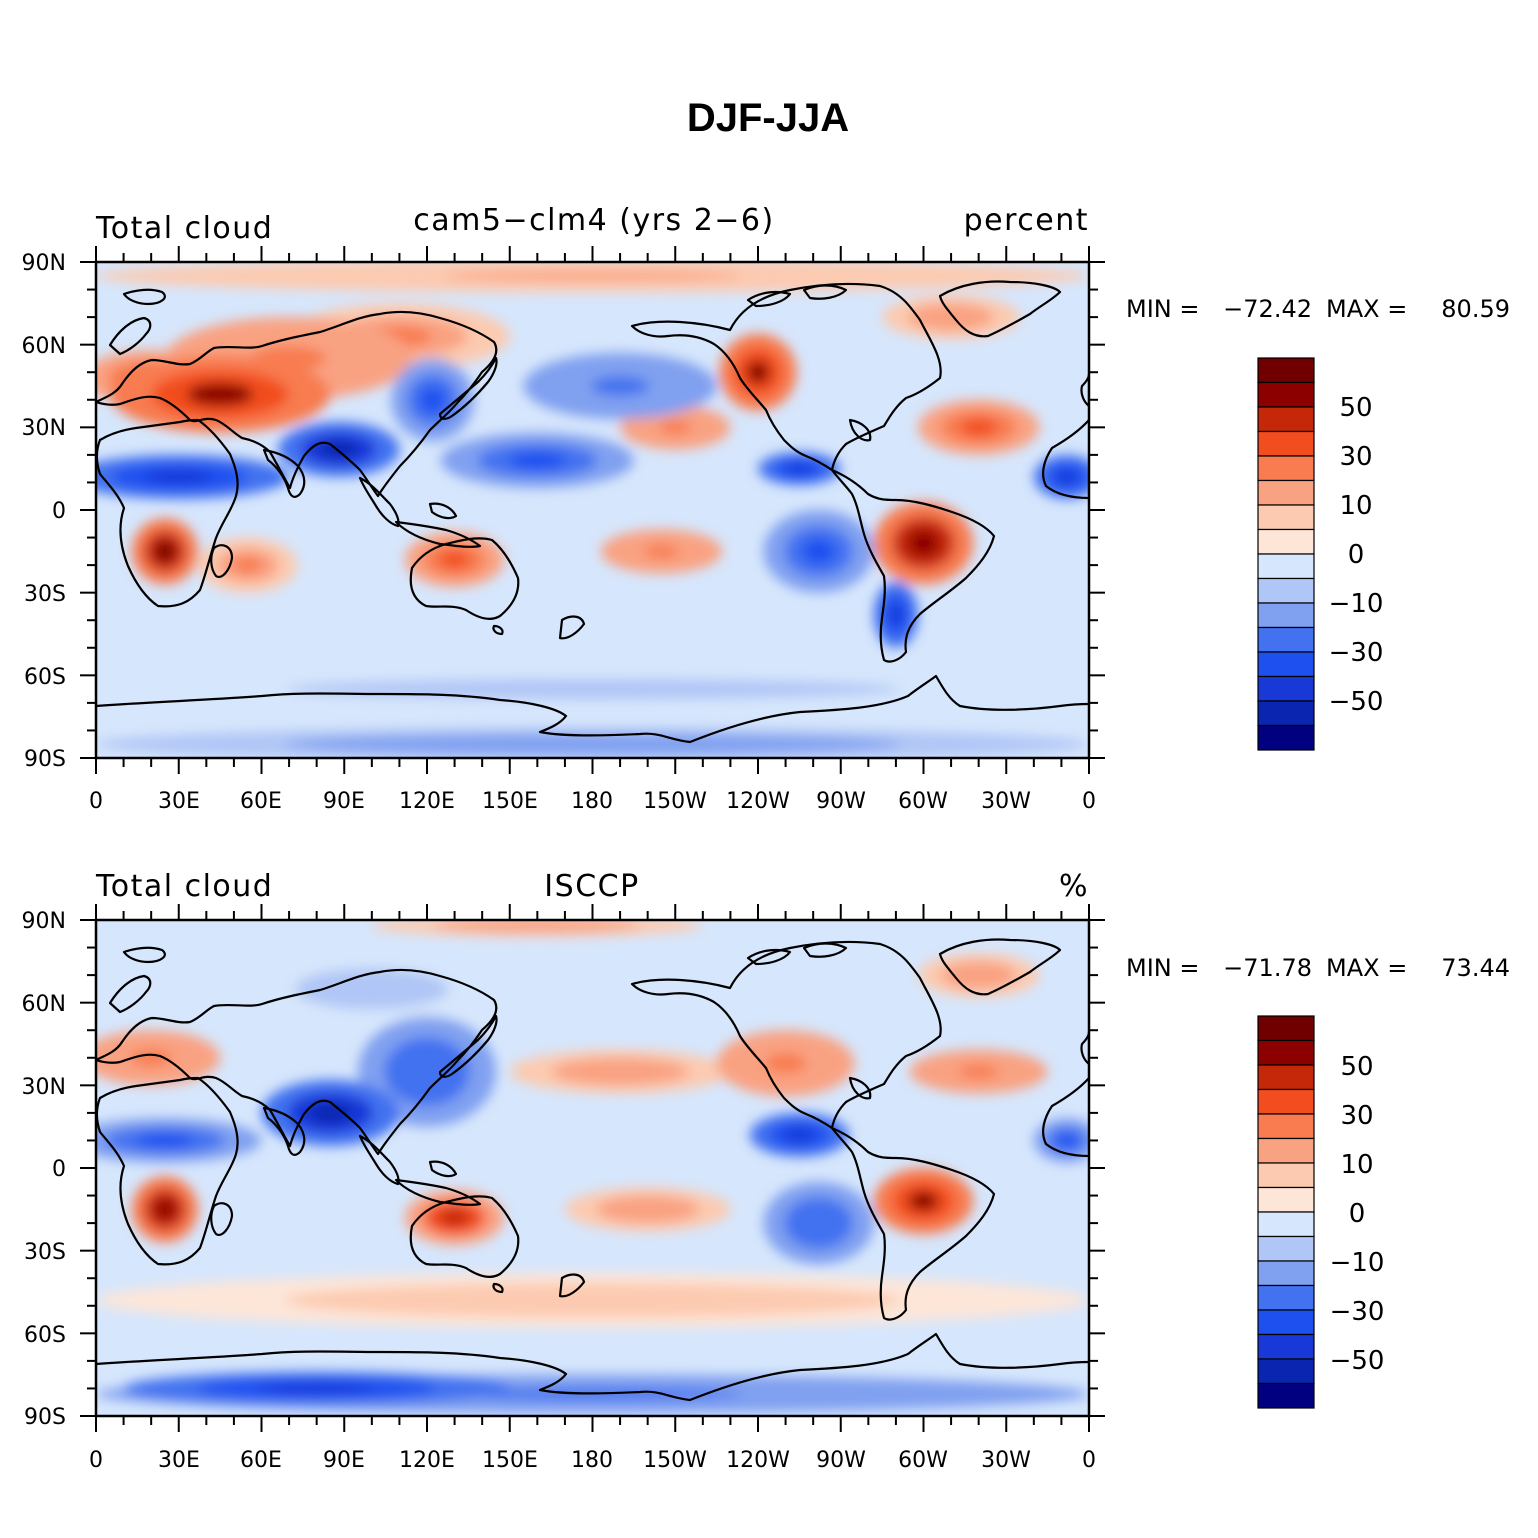 This screenshot has height=1538, width=1538. Describe the element at coordinates (1074, 886) in the screenshot. I see `panel-units-label: %` at that location.